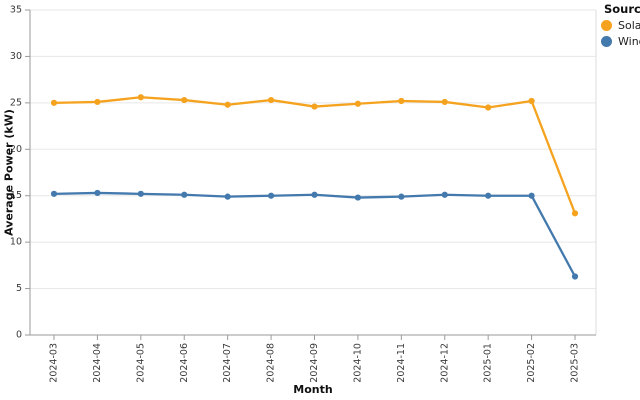 This screenshot has height=400, width=640. I want to click on legend-title: Source, so click(622, 9).